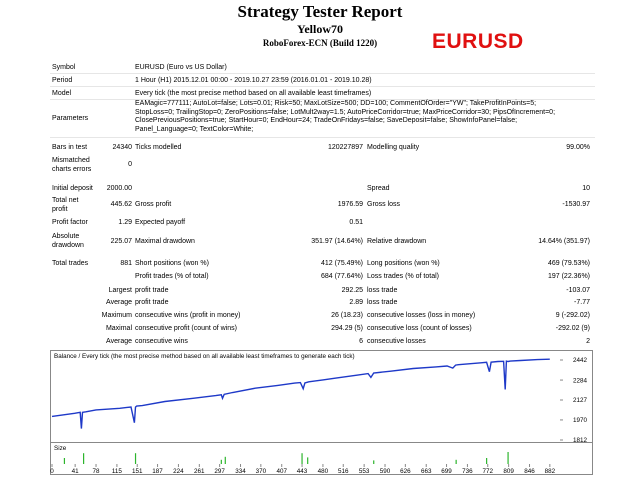 Image resolution: width=640 pixels, height=480 pixels. What do you see at coordinates (345, 147) in the screenshot?
I see `ticks-value: 120227897` at bounding box center [345, 147].